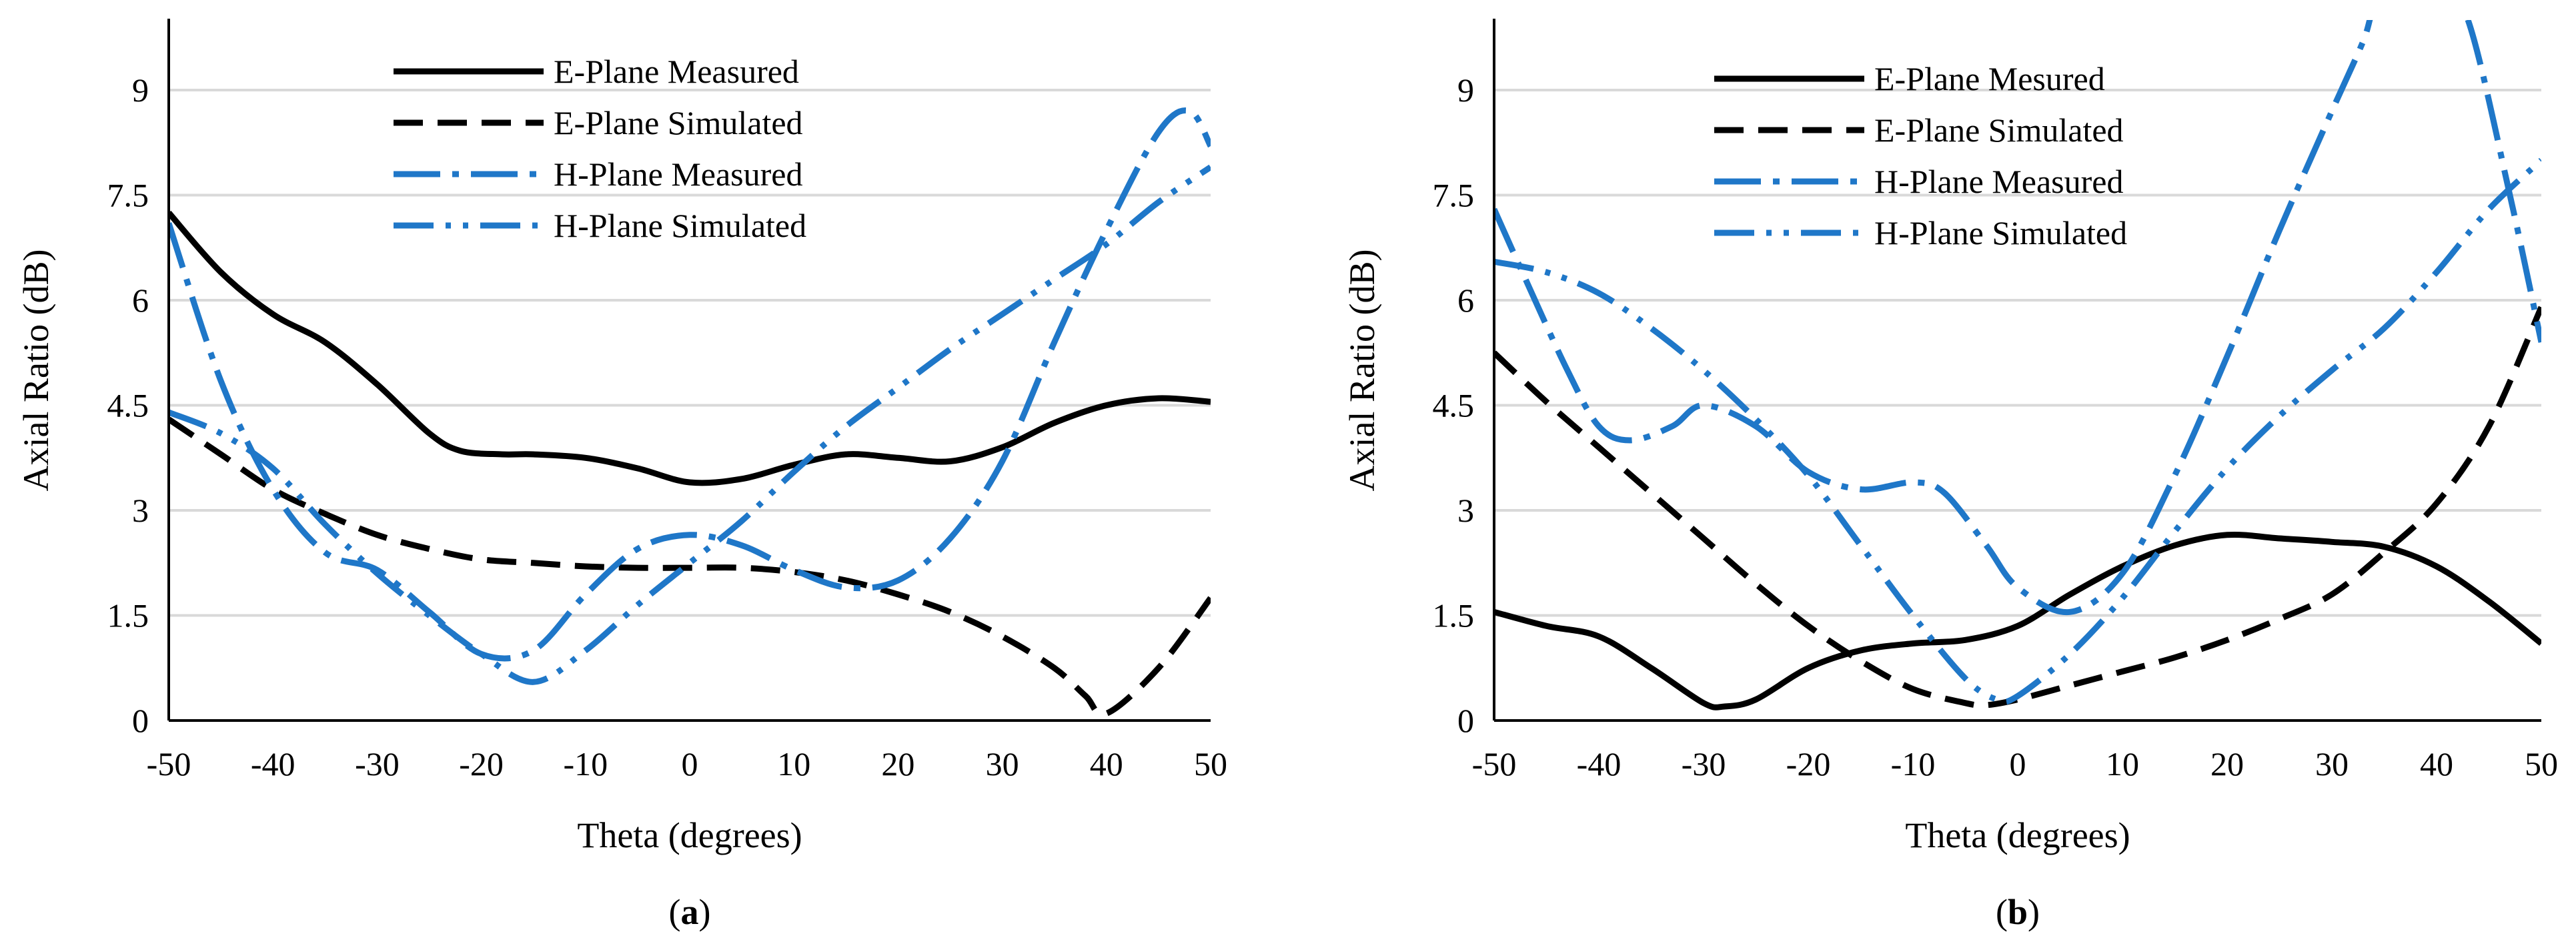 The width and height of the screenshot is (2576, 948). Describe the element at coordinates (2541, 764) in the screenshot. I see `x-tick-label-b-10: 50` at that location.